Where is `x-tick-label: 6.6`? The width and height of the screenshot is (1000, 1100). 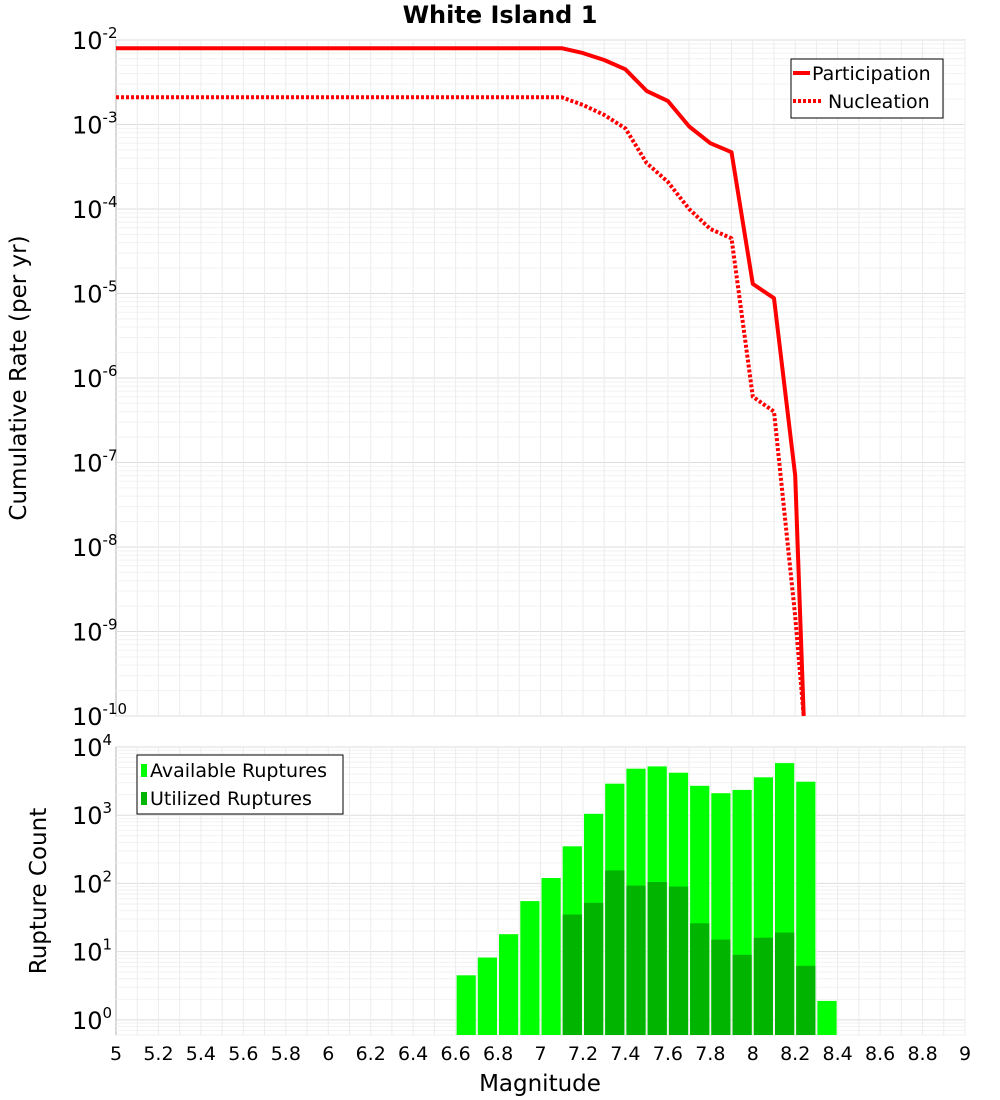
x-tick-label: 6.6 is located at coordinates (455, 1054).